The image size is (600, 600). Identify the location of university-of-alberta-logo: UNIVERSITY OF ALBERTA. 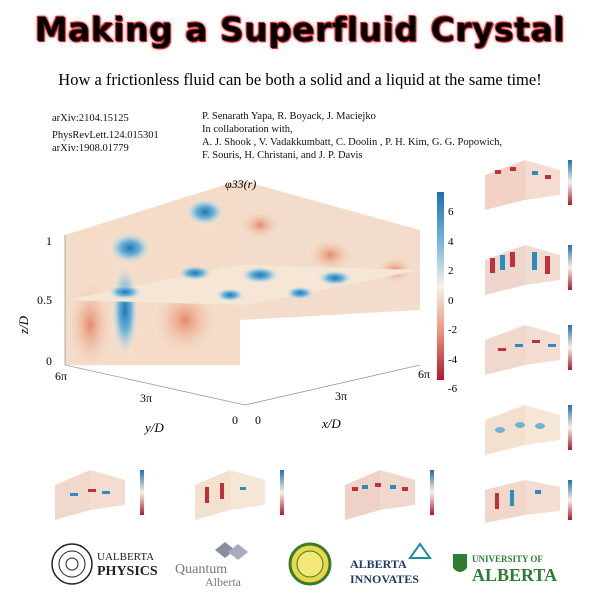
(505, 569).